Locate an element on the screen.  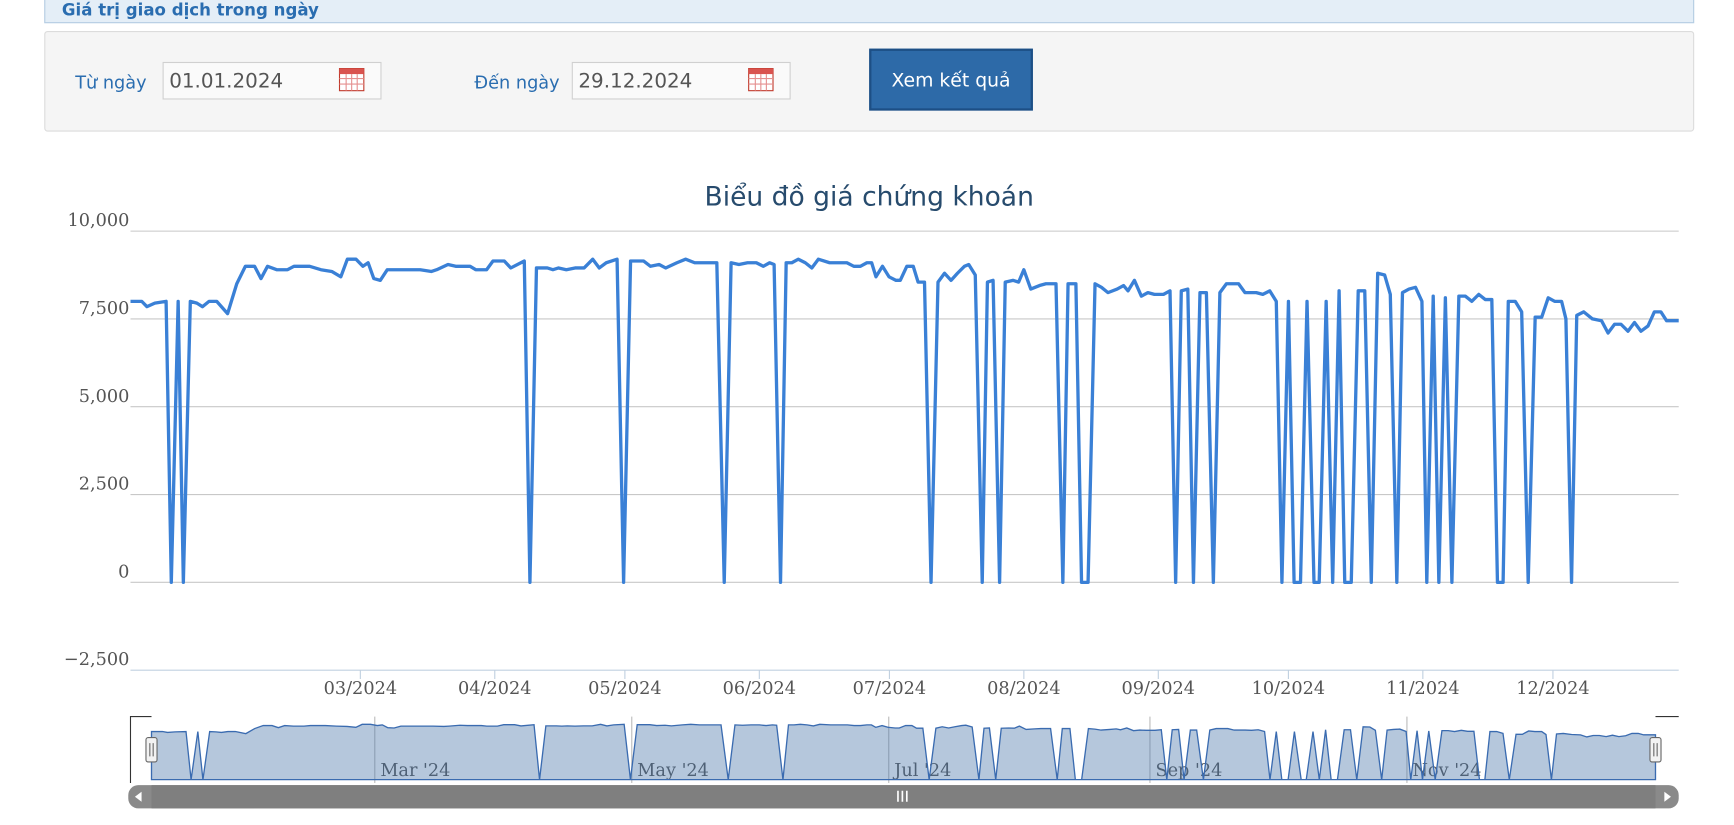
section-header: Giá trị giao dịch trong ngày is located at coordinates (869, 12).